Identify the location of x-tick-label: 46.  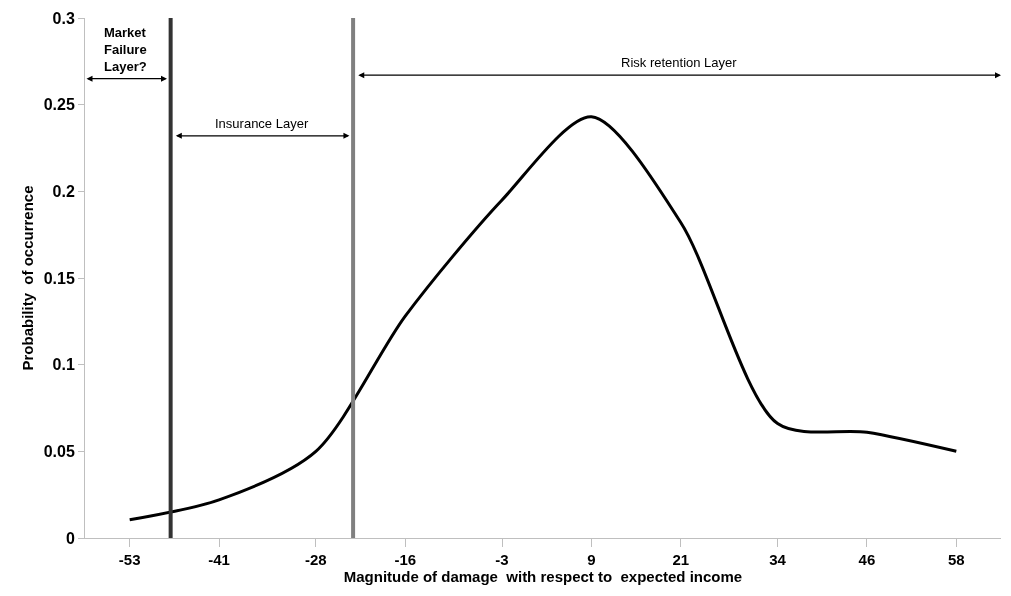
(867, 559).